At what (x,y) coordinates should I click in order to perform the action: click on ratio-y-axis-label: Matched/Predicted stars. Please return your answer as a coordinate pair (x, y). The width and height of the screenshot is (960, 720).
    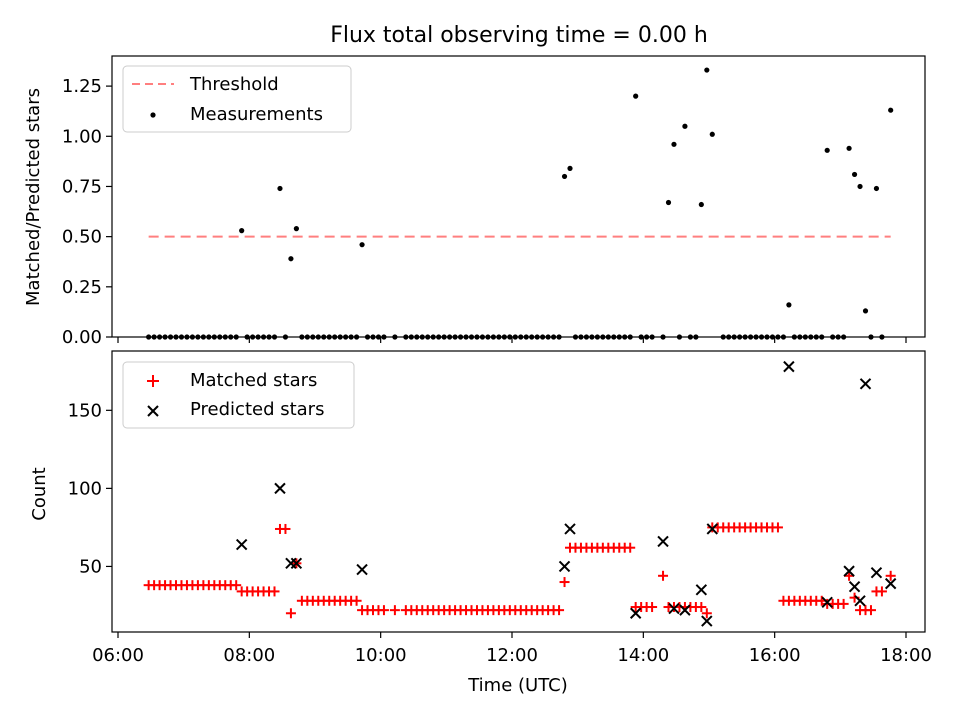
    Looking at the image, I should click on (33, 197).